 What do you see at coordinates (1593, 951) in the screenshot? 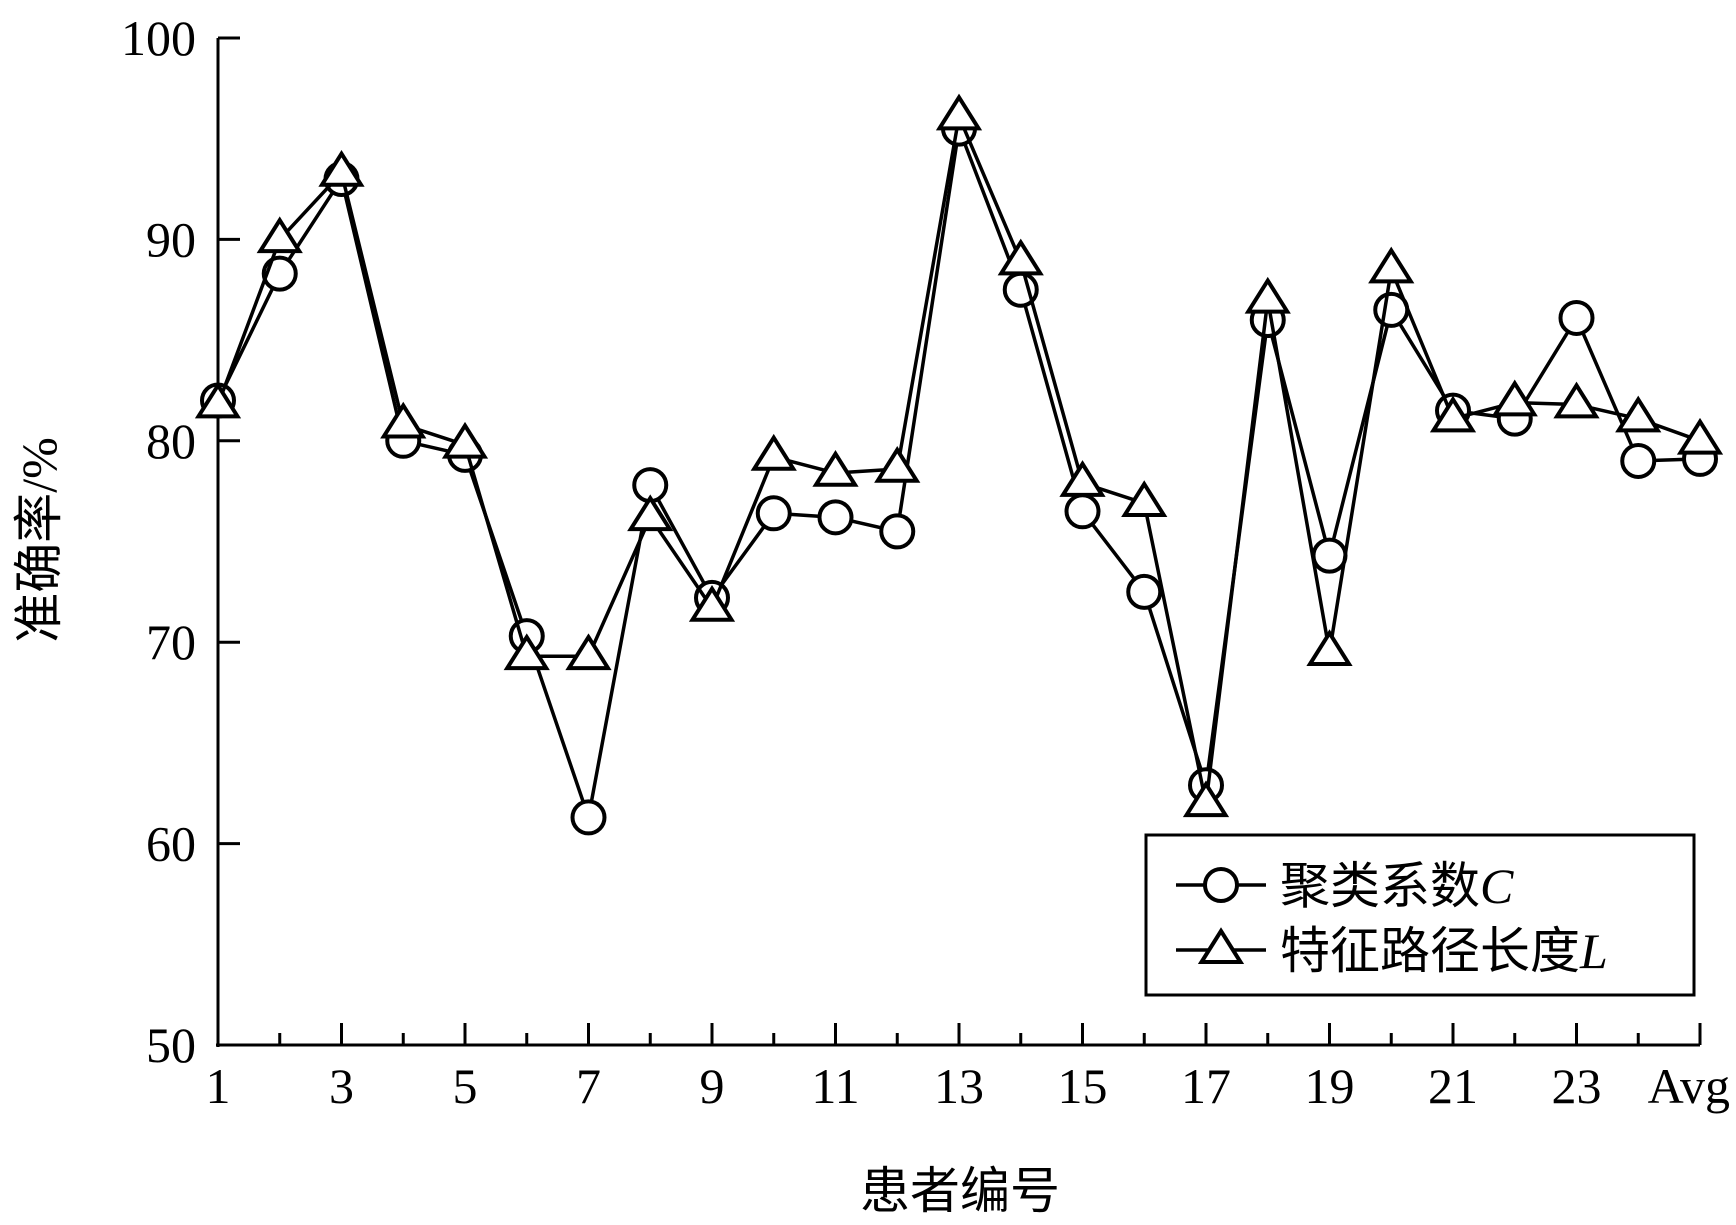
I see `legend-label-path-length-symbol: L` at bounding box center [1593, 951].